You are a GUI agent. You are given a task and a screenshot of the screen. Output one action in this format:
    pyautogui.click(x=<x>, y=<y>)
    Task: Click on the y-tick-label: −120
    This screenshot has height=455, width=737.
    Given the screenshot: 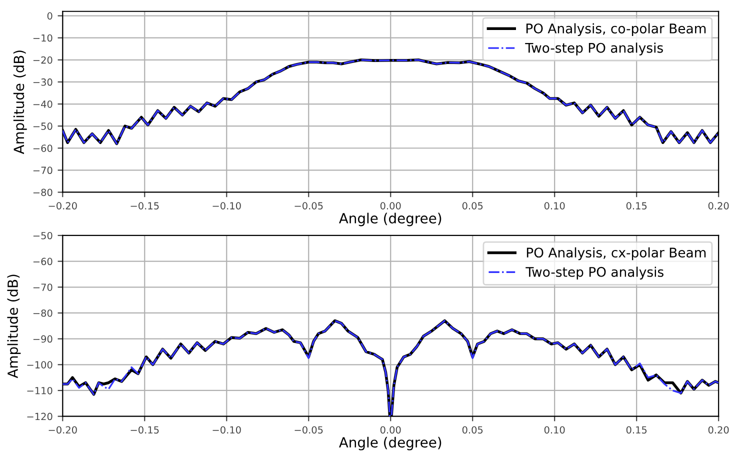 What is the action you would take?
    pyautogui.click(x=39, y=416)
    